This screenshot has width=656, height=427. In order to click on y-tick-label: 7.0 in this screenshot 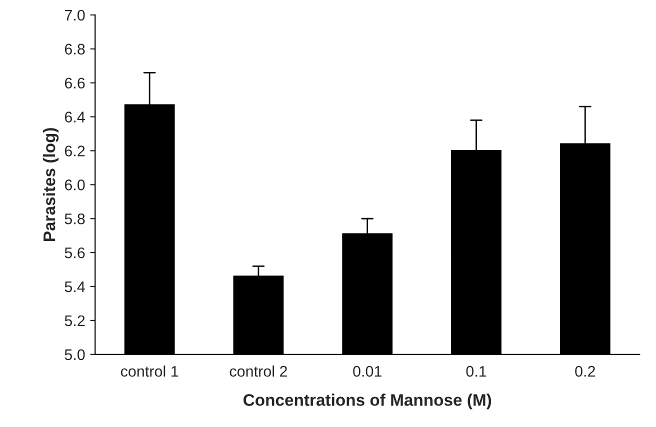, I will do `click(74, 15)`.